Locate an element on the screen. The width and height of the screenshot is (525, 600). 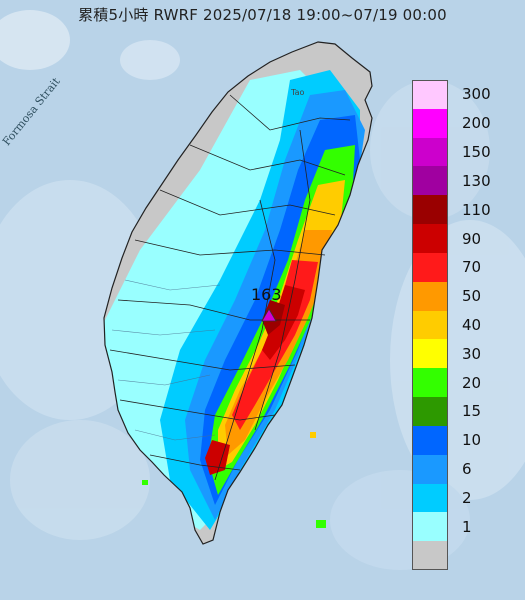
legend-item: 50 is located at coordinates (462, 296).